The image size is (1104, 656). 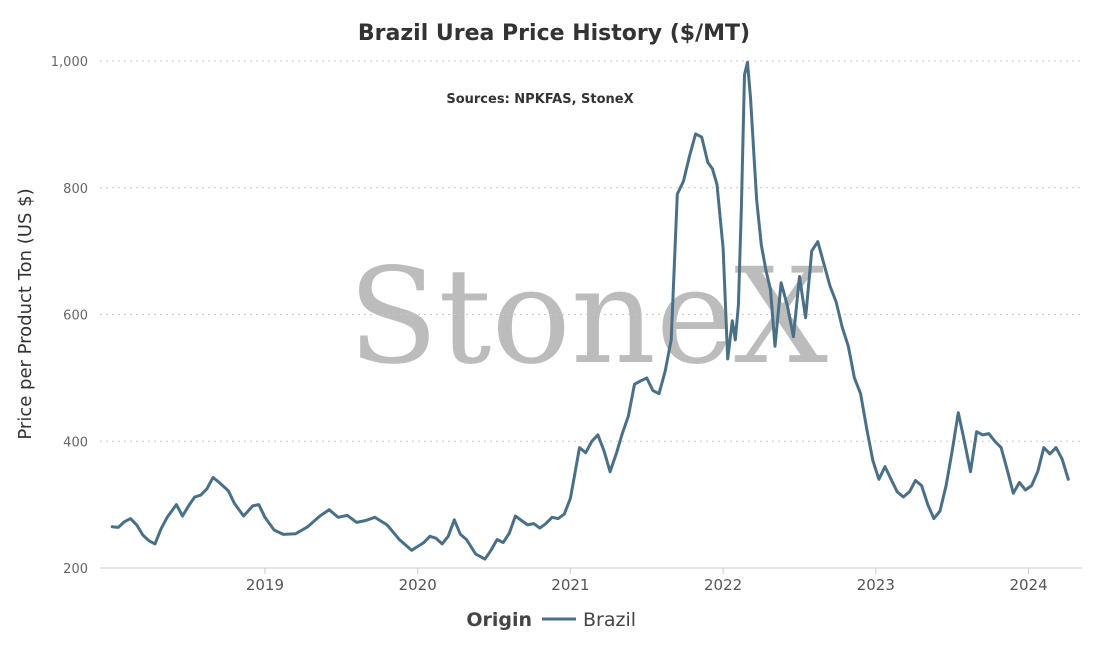 I want to click on x-tick-label: 2024, so click(x=1028, y=585).